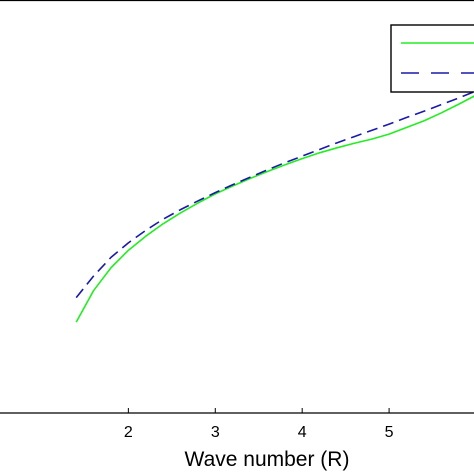 The width and height of the screenshot is (474, 474). What do you see at coordinates (302, 432) in the screenshot?
I see `x-tick-label-4: 4` at bounding box center [302, 432].